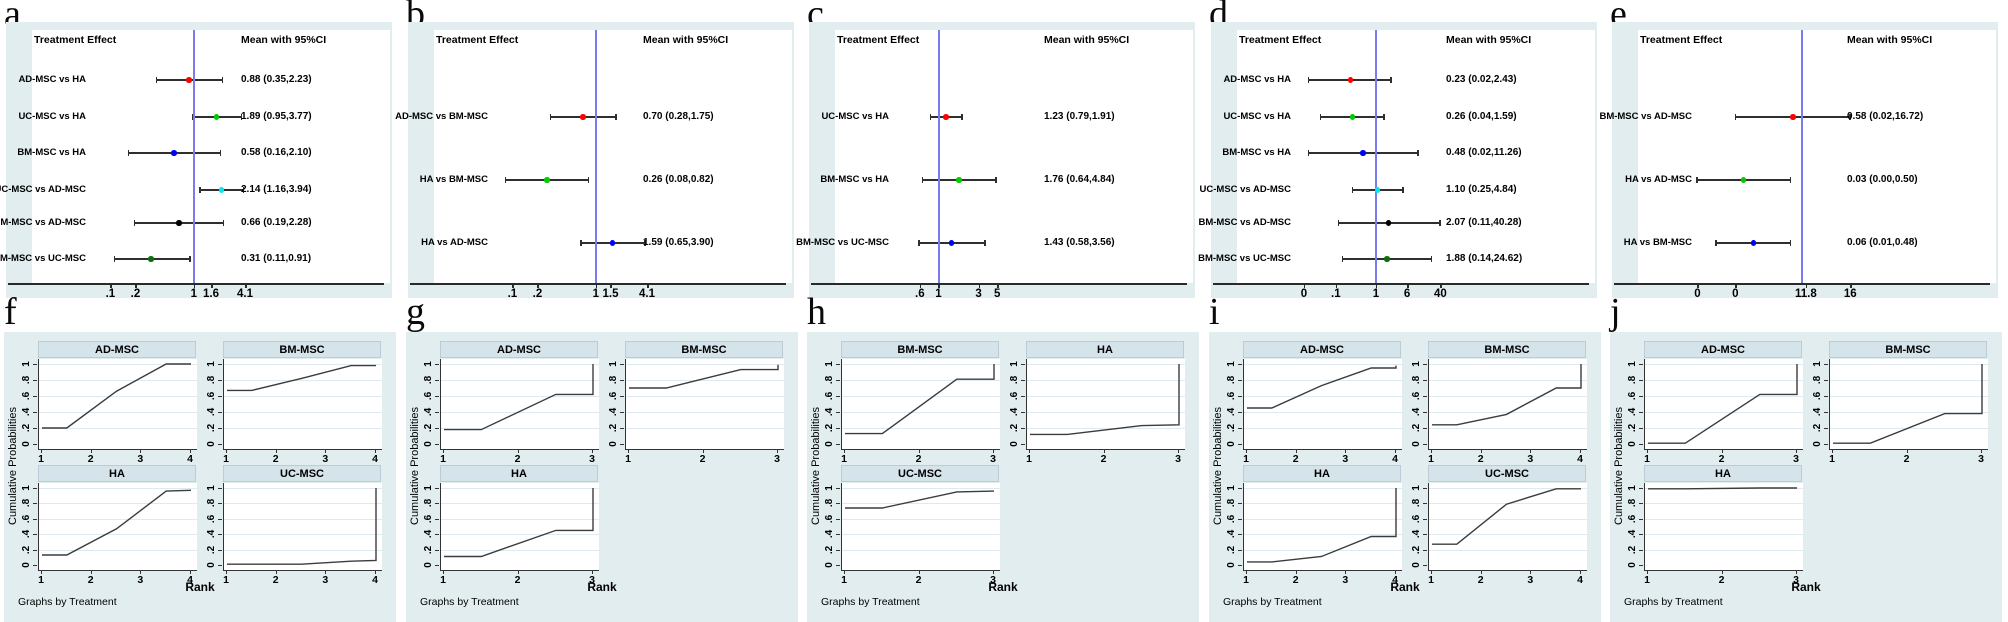  Describe the element at coordinates (1615, 312) in the screenshot. I see `panel-letter-j: j` at that location.